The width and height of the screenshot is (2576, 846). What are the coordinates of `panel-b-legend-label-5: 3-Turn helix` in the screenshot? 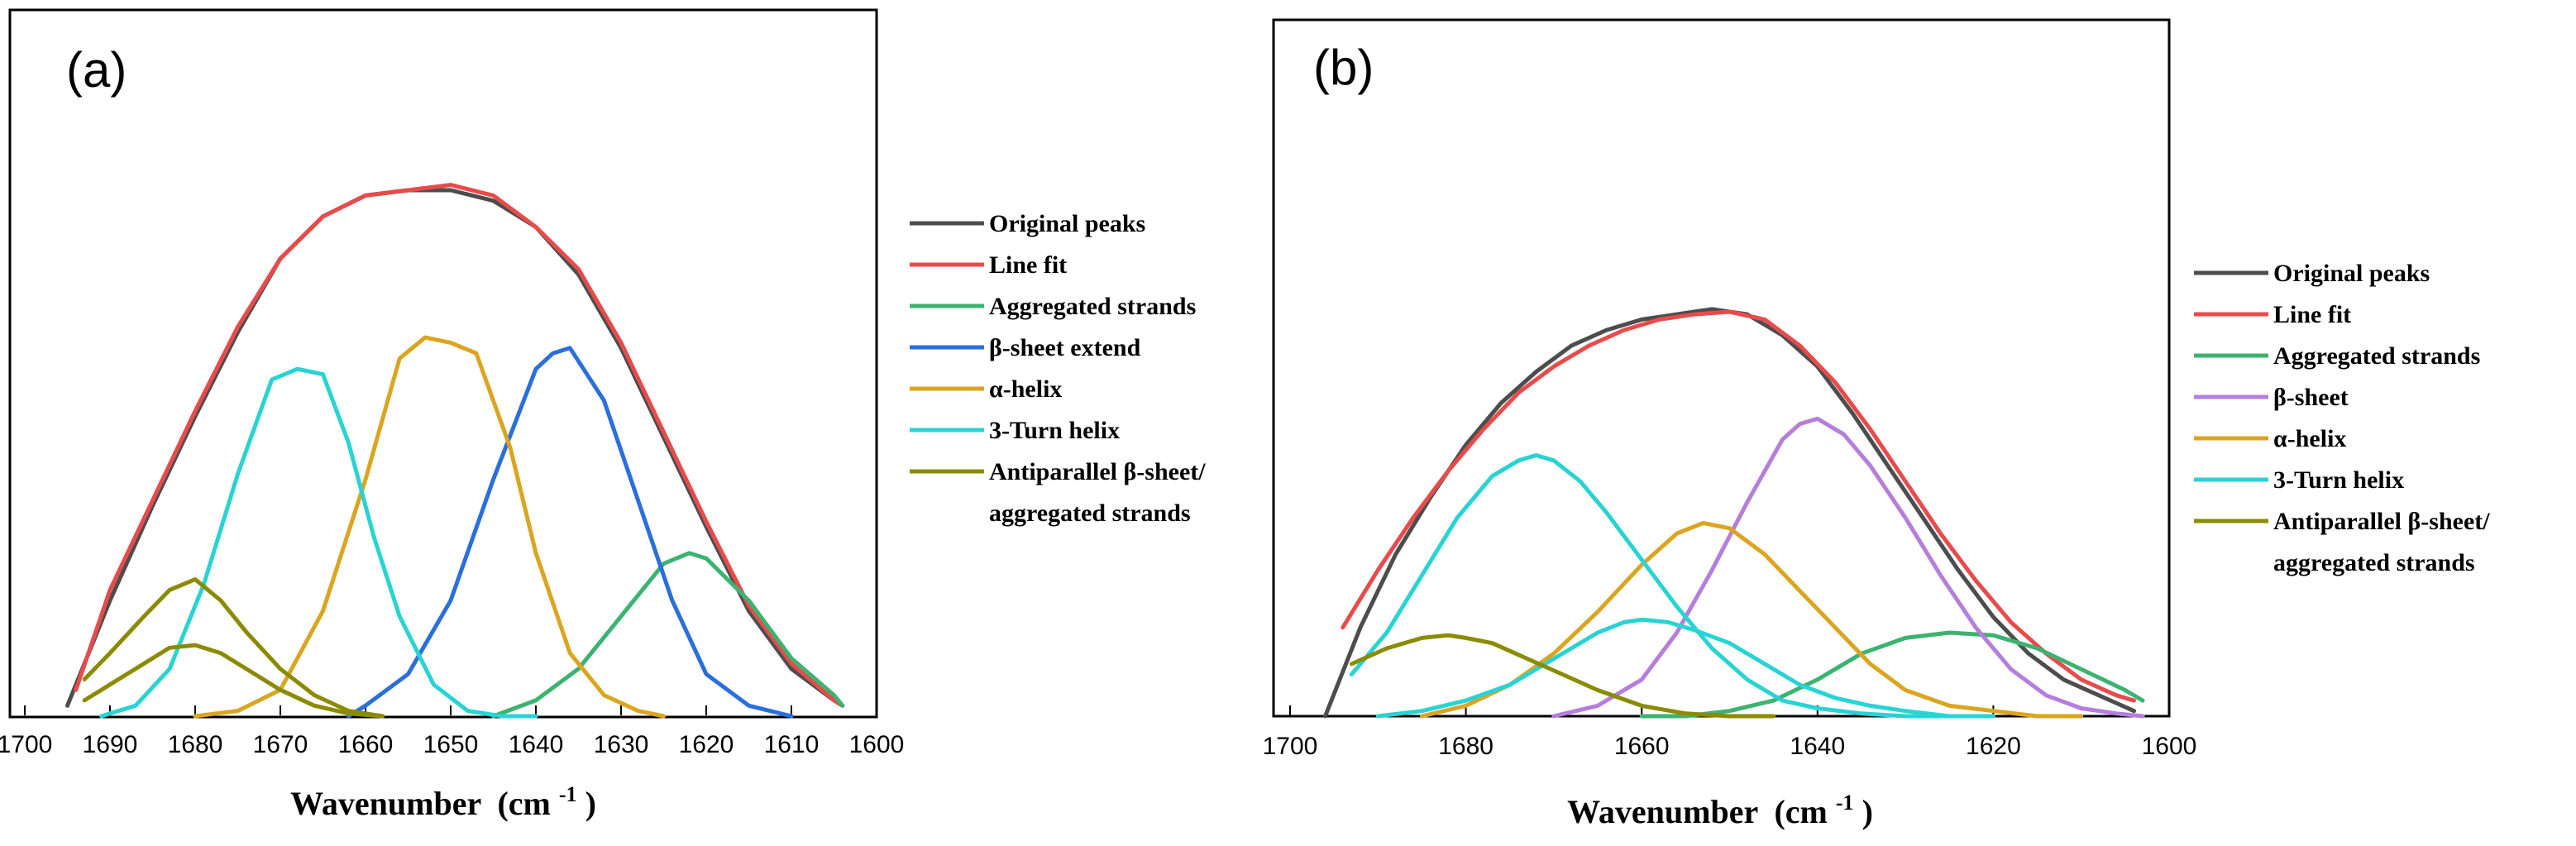 It's located at (2338, 480).